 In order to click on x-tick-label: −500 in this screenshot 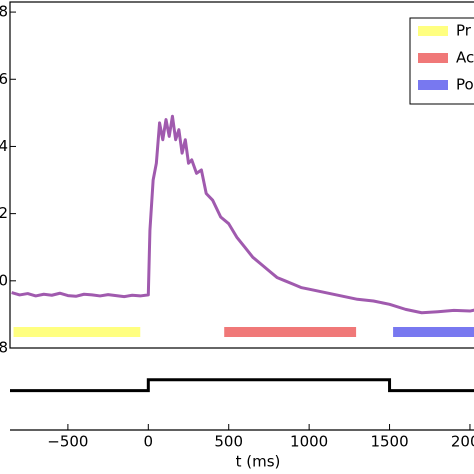, I will do `click(67, 442)`.